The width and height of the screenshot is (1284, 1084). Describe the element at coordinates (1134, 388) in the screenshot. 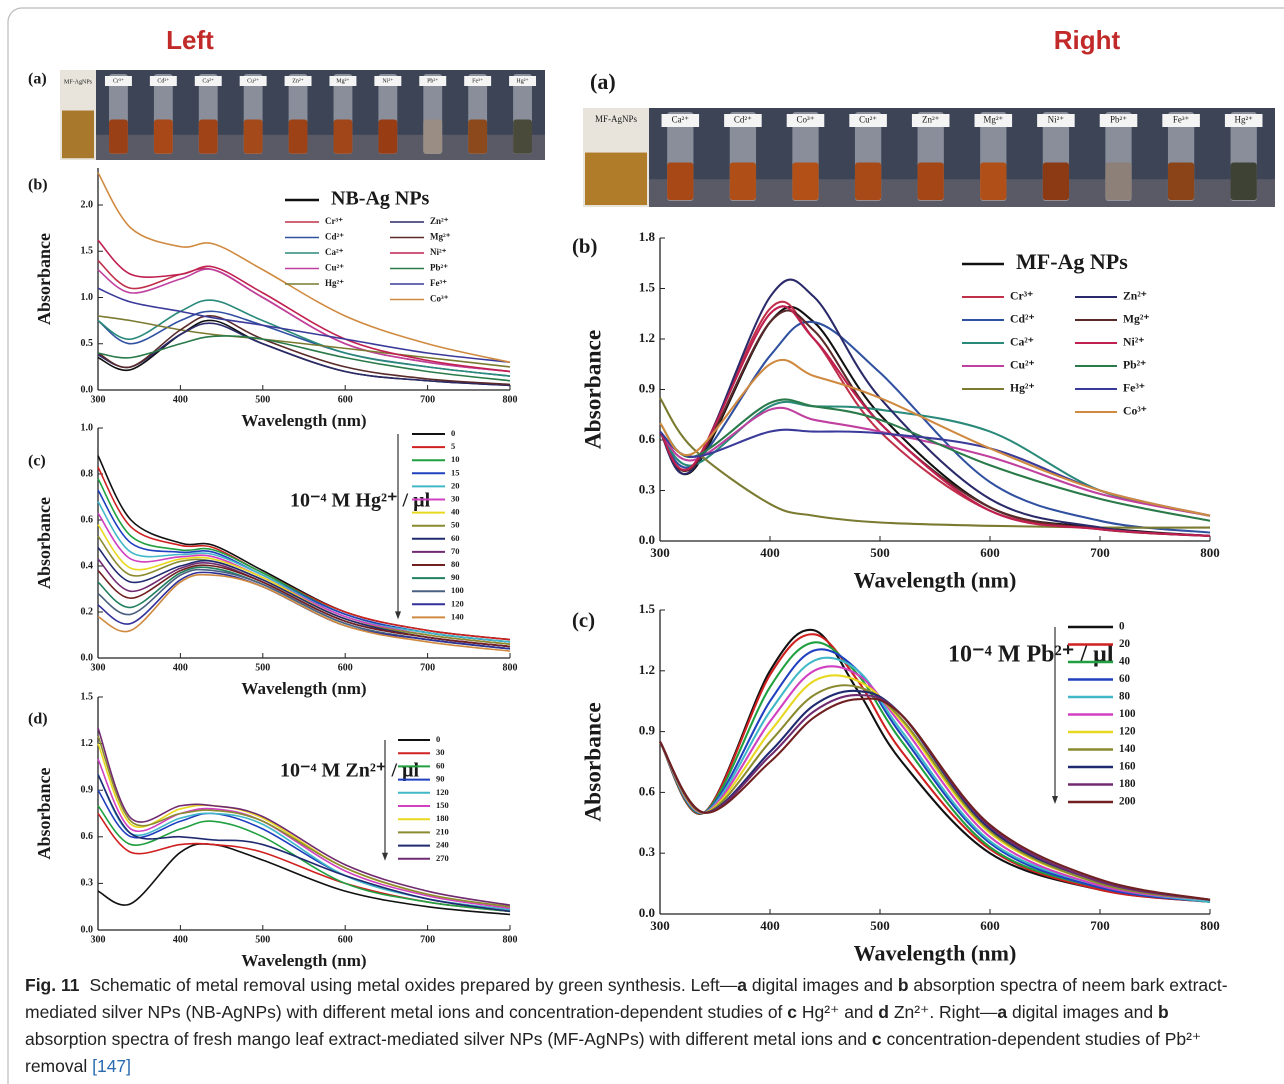

I see `legend-label: Fe³⁺` at that location.